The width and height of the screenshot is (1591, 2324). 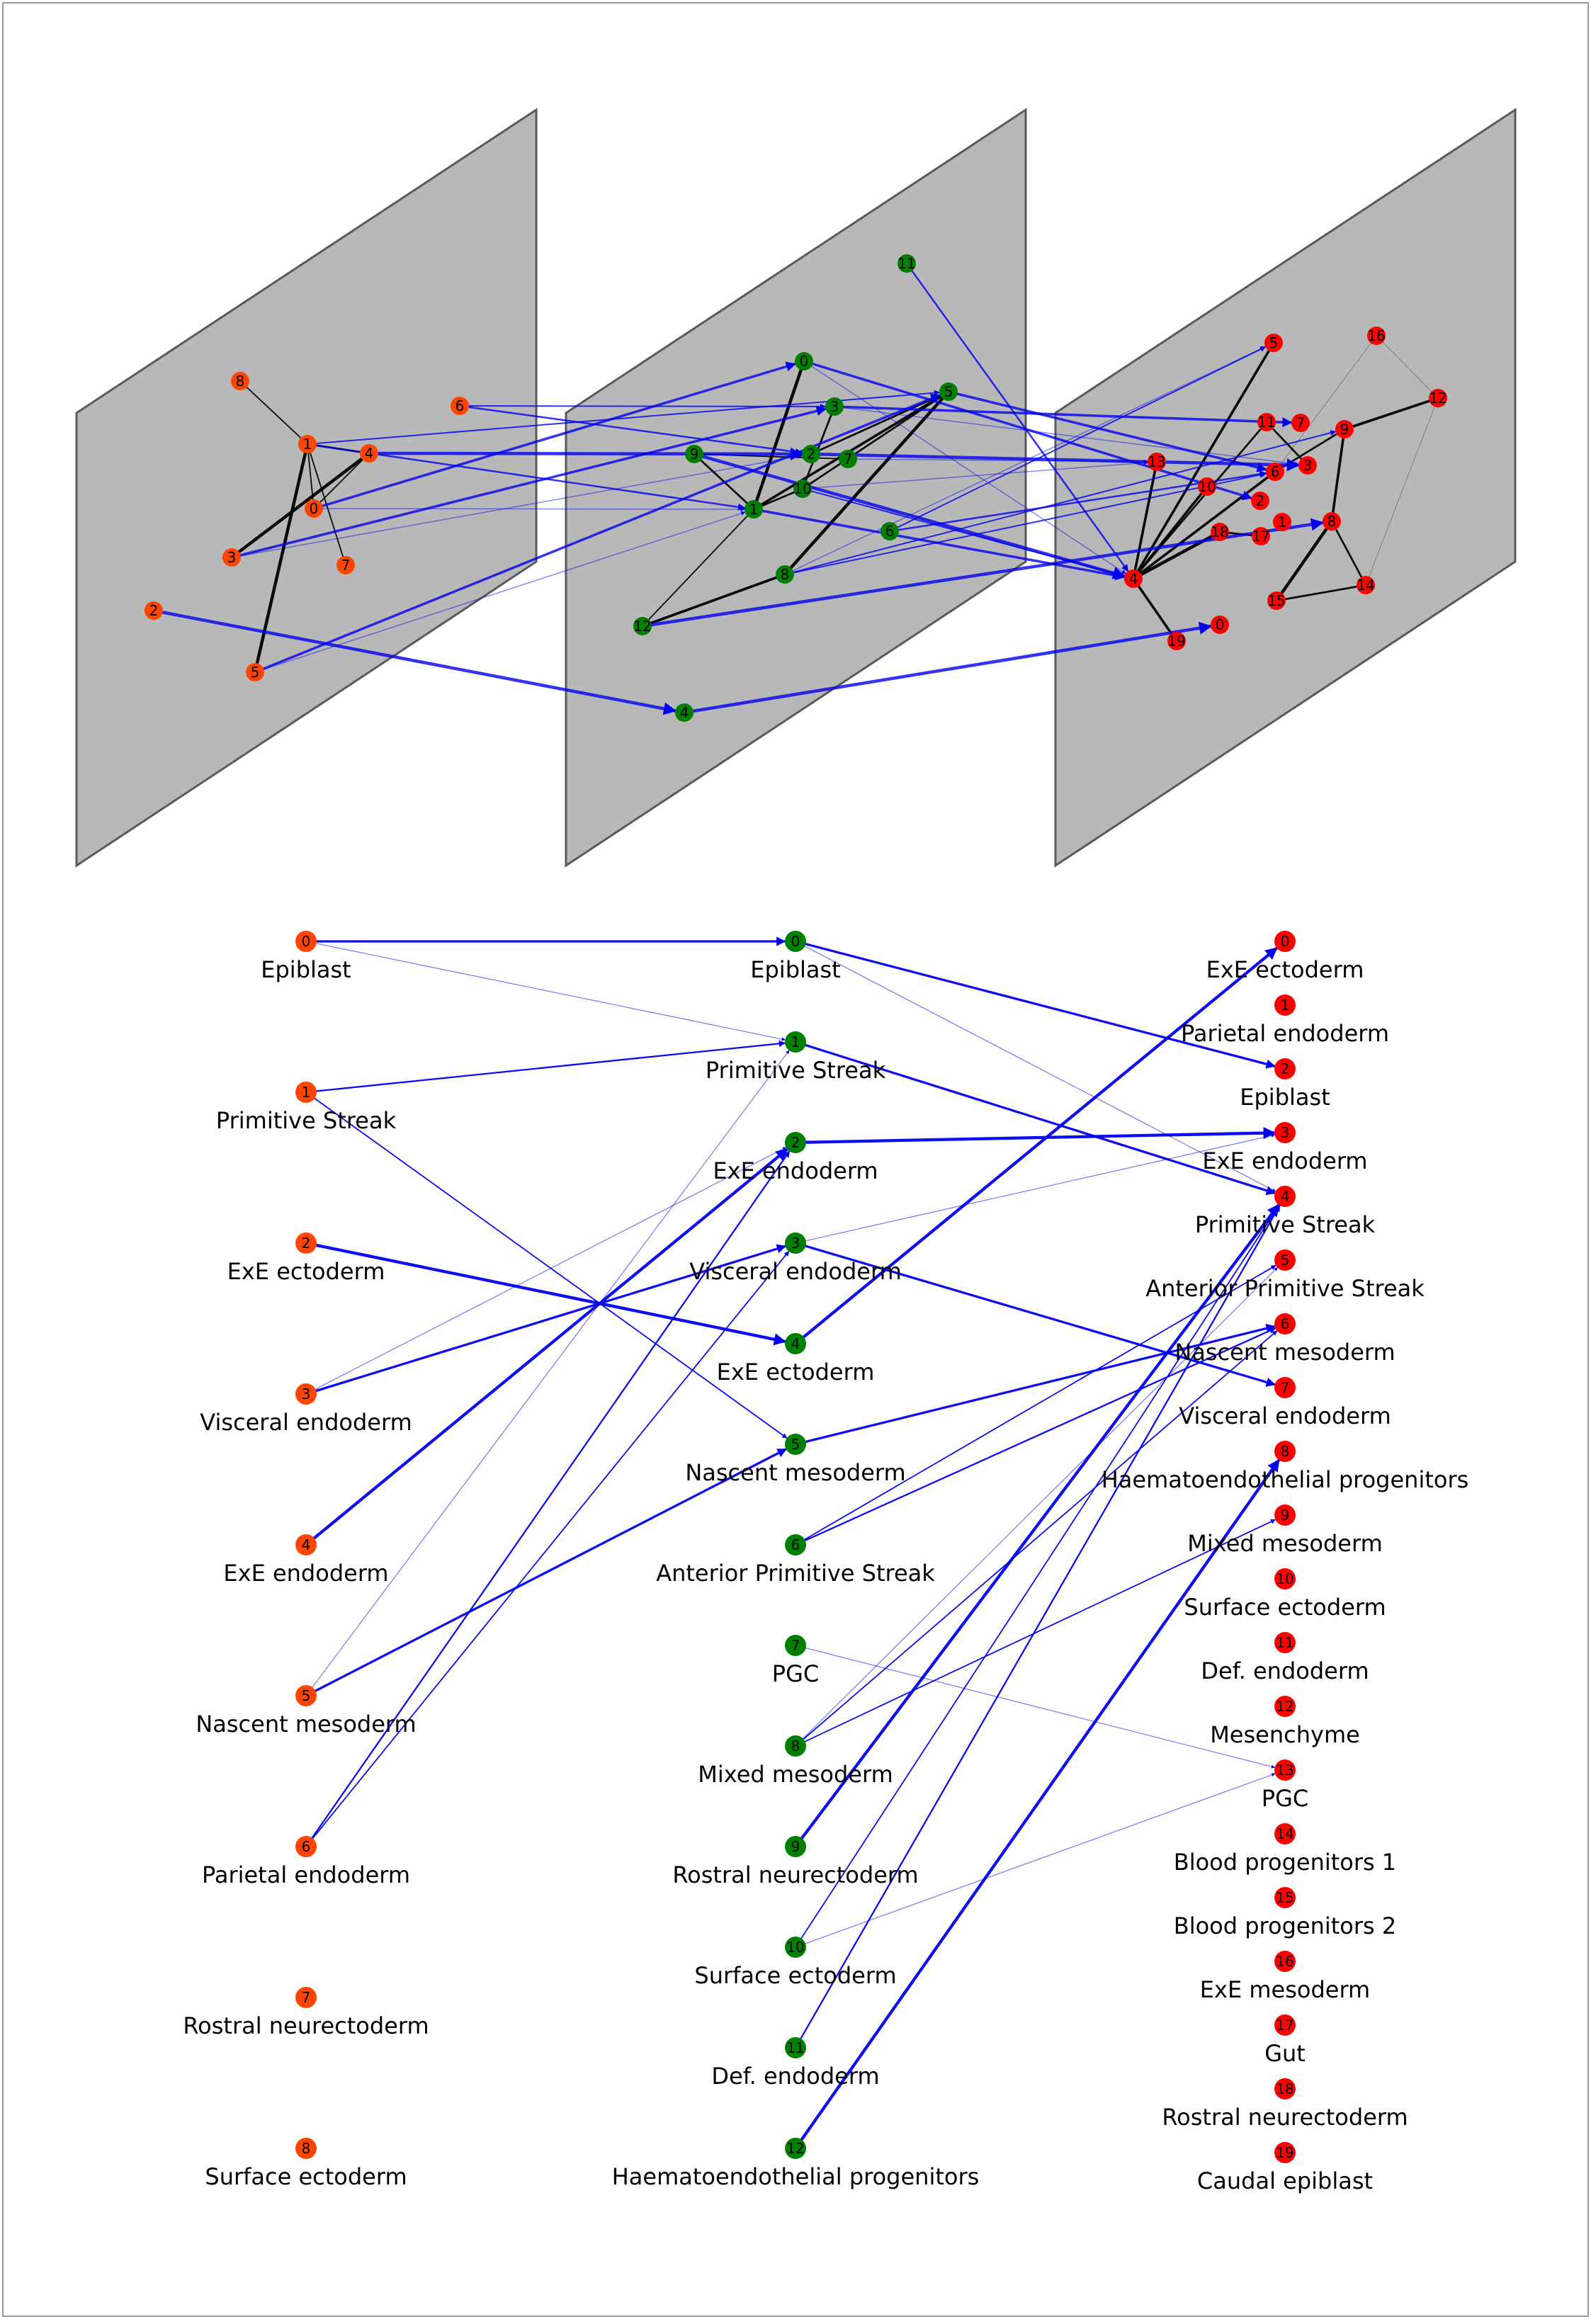 What do you see at coordinates (1285, 1785) in the screenshot?
I see `column-node-s3-13: 13 PGC` at bounding box center [1285, 1785].